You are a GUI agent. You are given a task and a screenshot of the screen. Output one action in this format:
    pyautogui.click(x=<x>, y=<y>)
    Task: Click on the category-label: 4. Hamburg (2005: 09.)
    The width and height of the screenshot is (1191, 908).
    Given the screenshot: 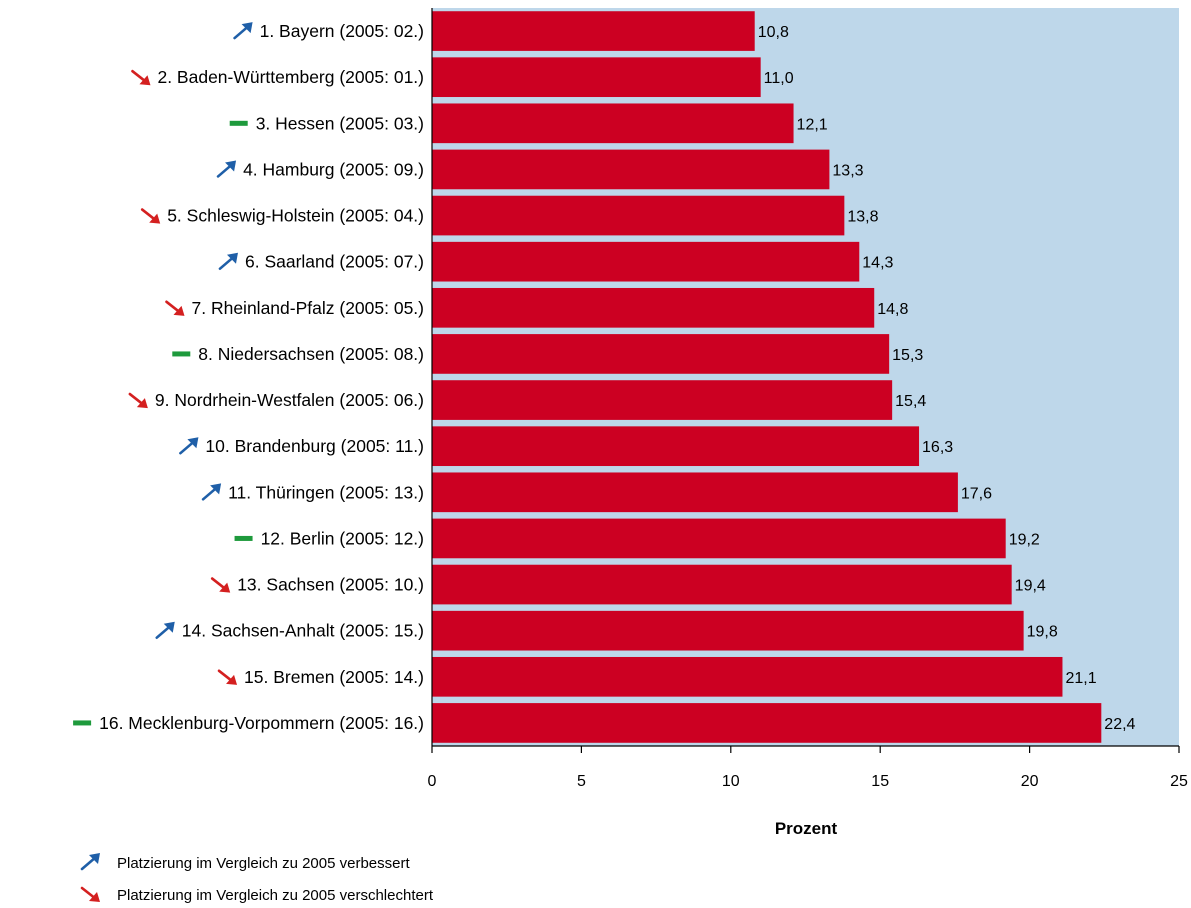 What is the action you would take?
    pyautogui.click(x=333, y=169)
    